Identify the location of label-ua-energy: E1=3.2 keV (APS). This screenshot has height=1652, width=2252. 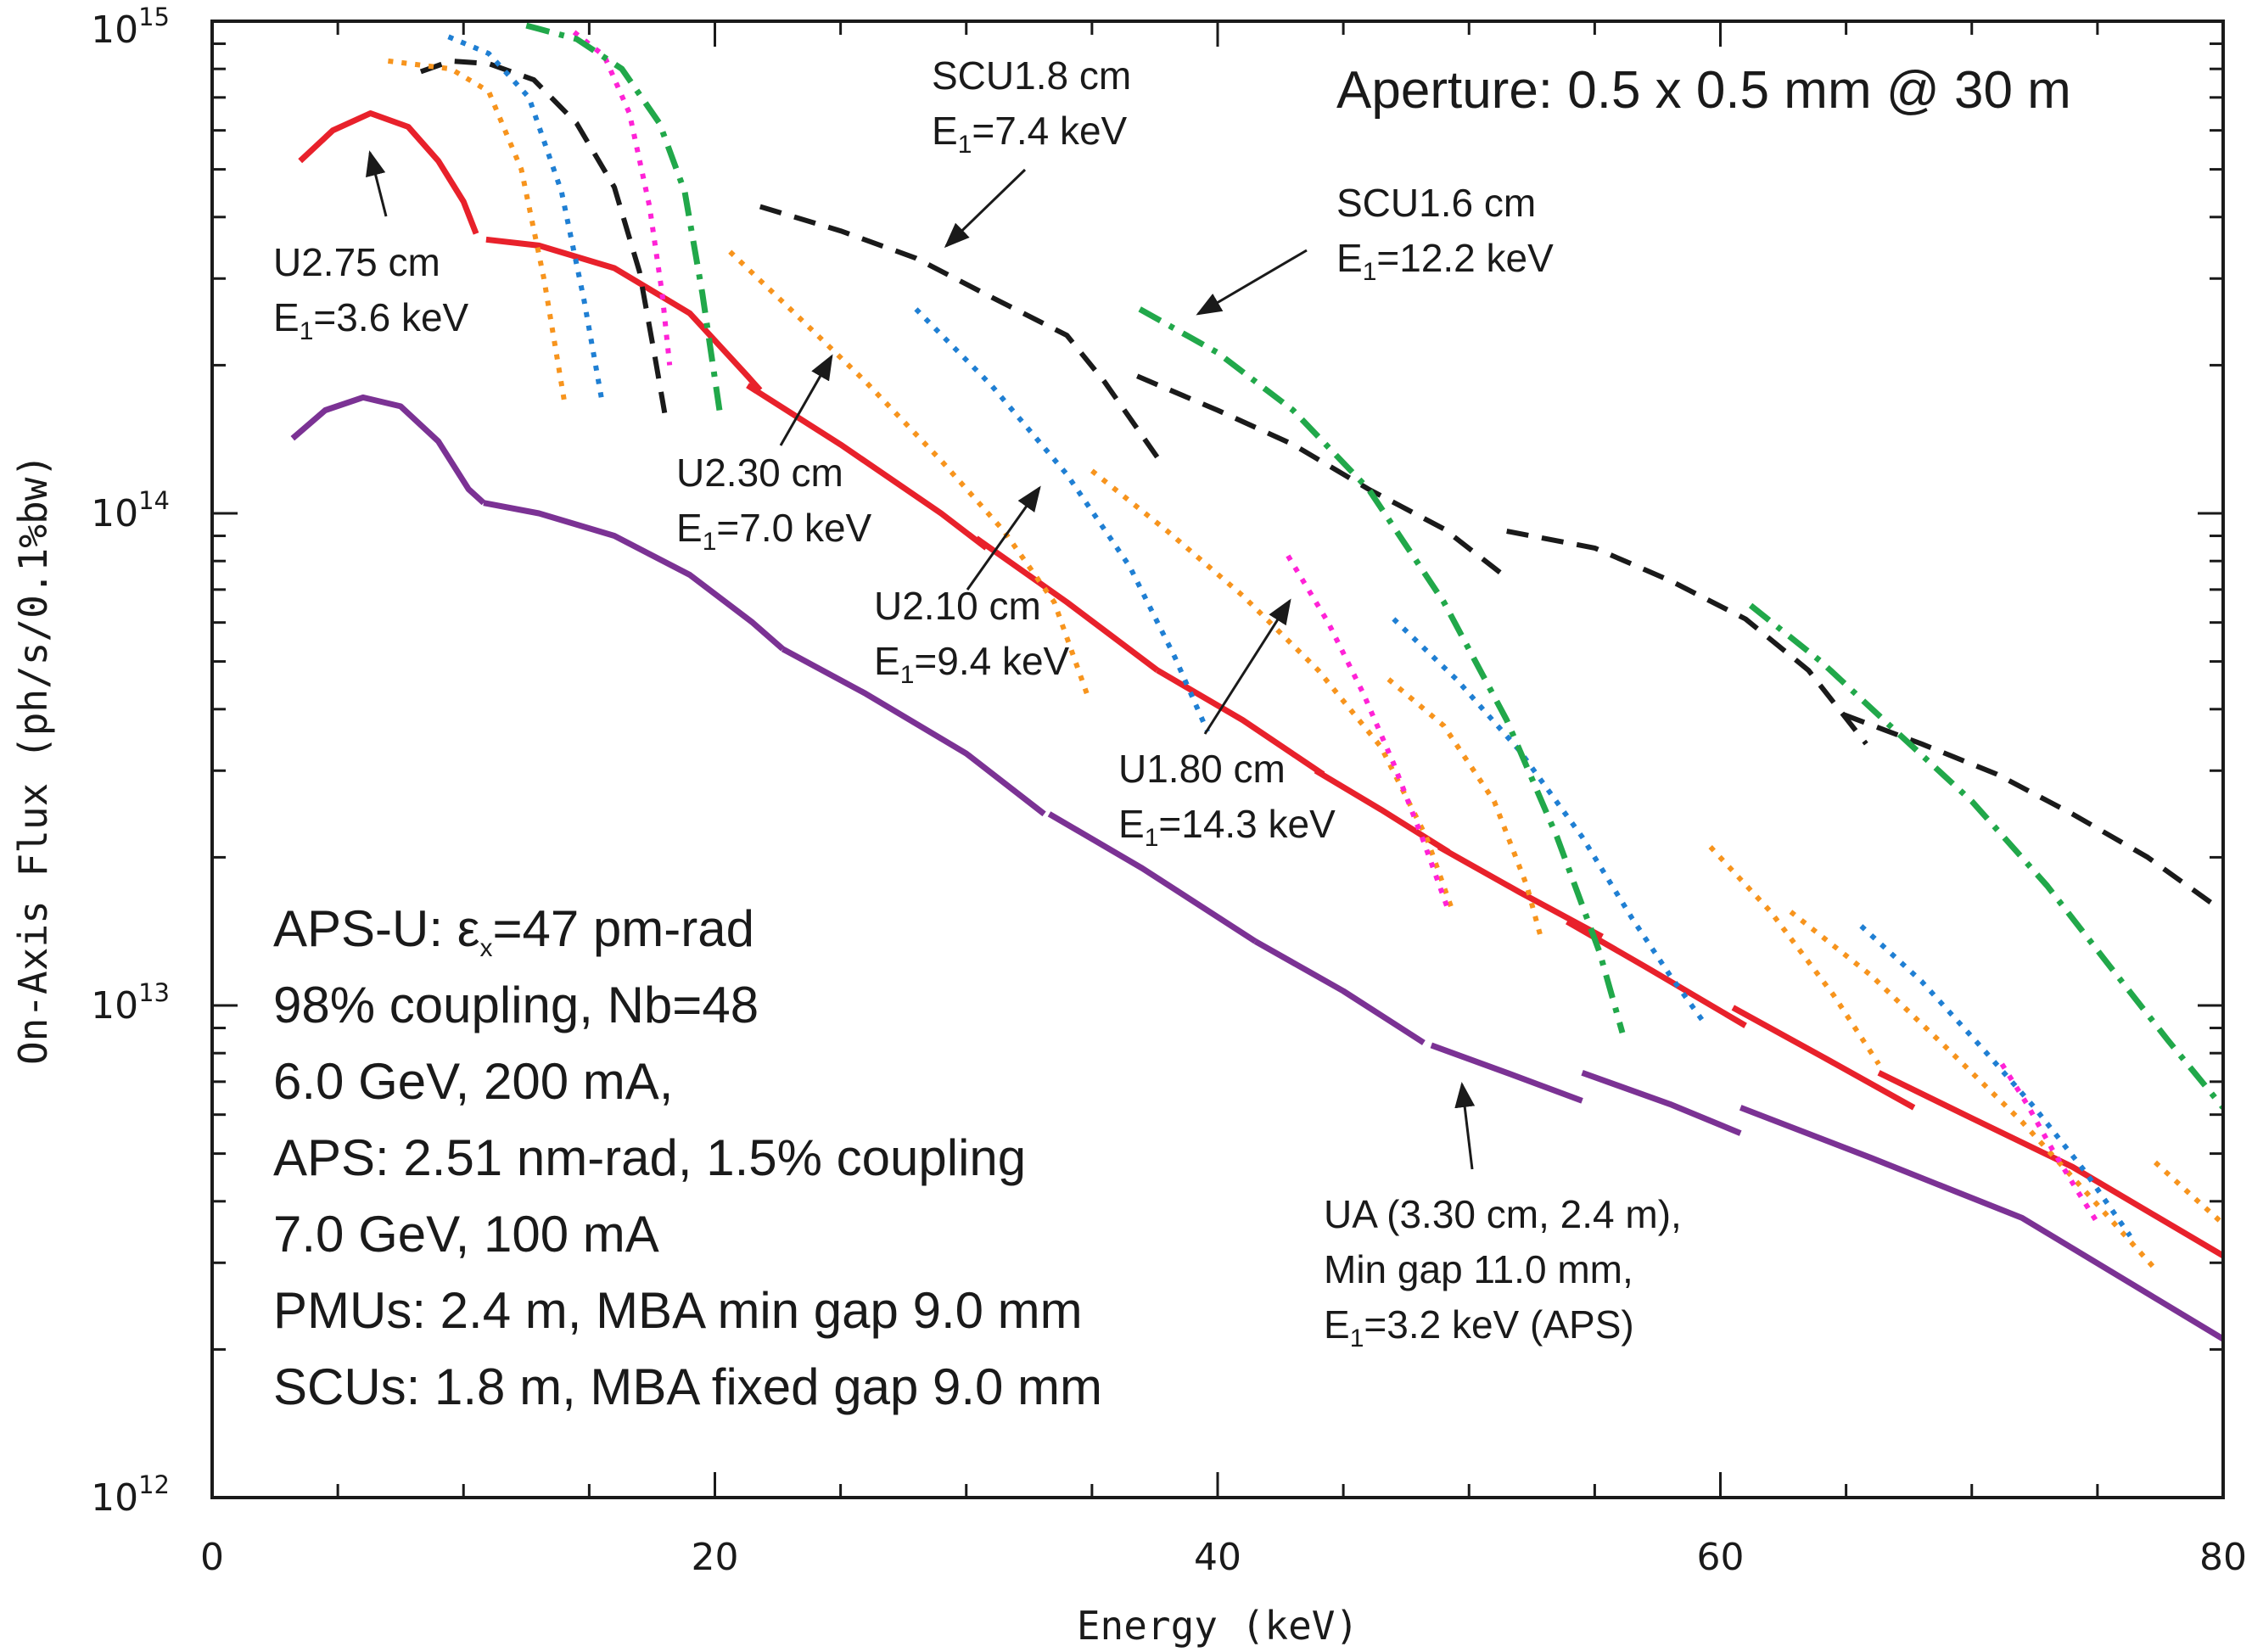
(1479, 1327).